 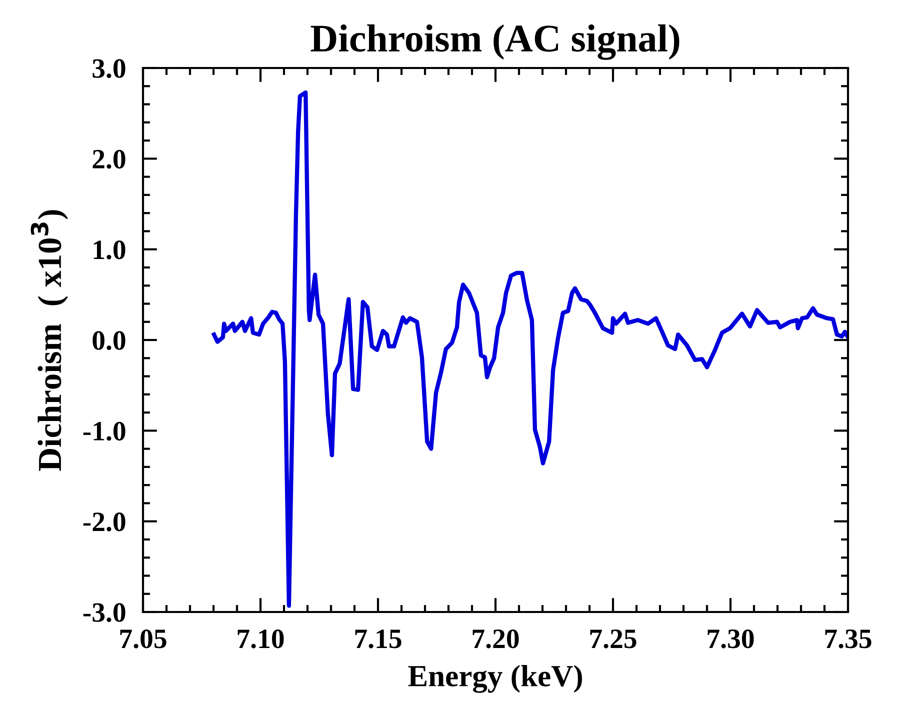 I want to click on x-tick-label: 7.15, so click(x=378, y=639).